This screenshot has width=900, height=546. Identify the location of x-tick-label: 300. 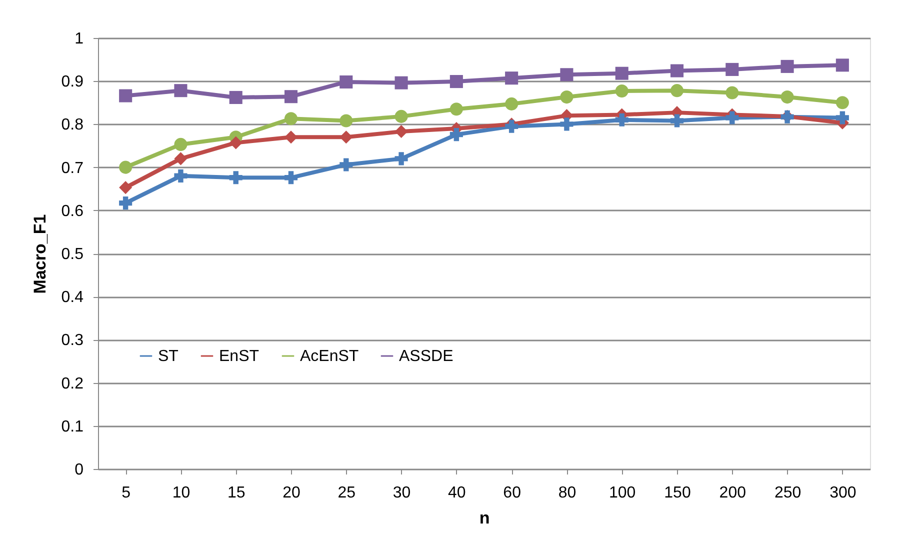
(843, 493).